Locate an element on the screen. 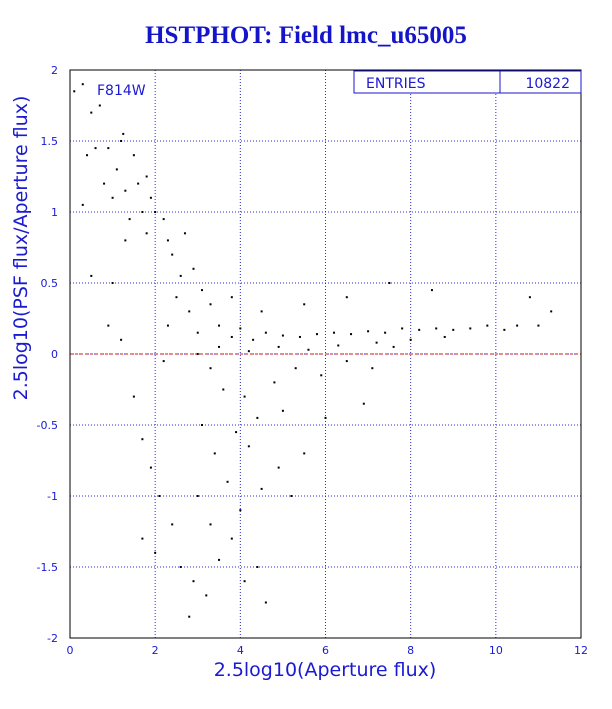 The image size is (612, 709). stats-entries-label: ENTRIES is located at coordinates (396, 84).